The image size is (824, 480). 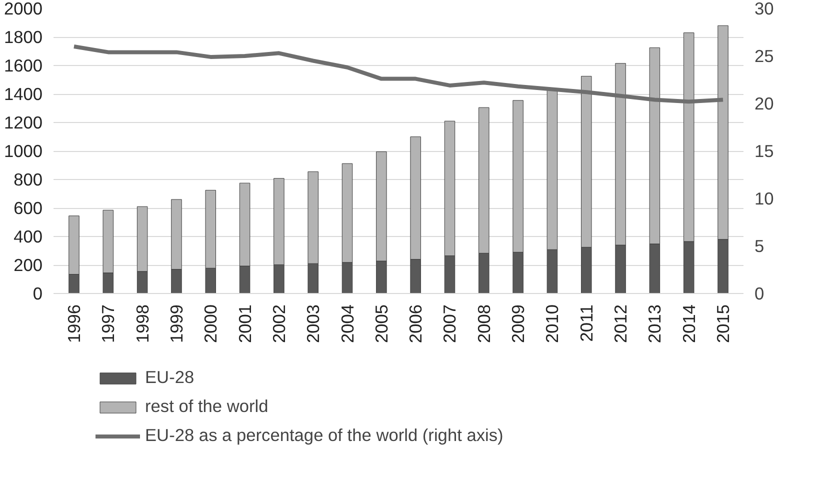 I want to click on x-tick-label: 2005, so click(x=381, y=324).